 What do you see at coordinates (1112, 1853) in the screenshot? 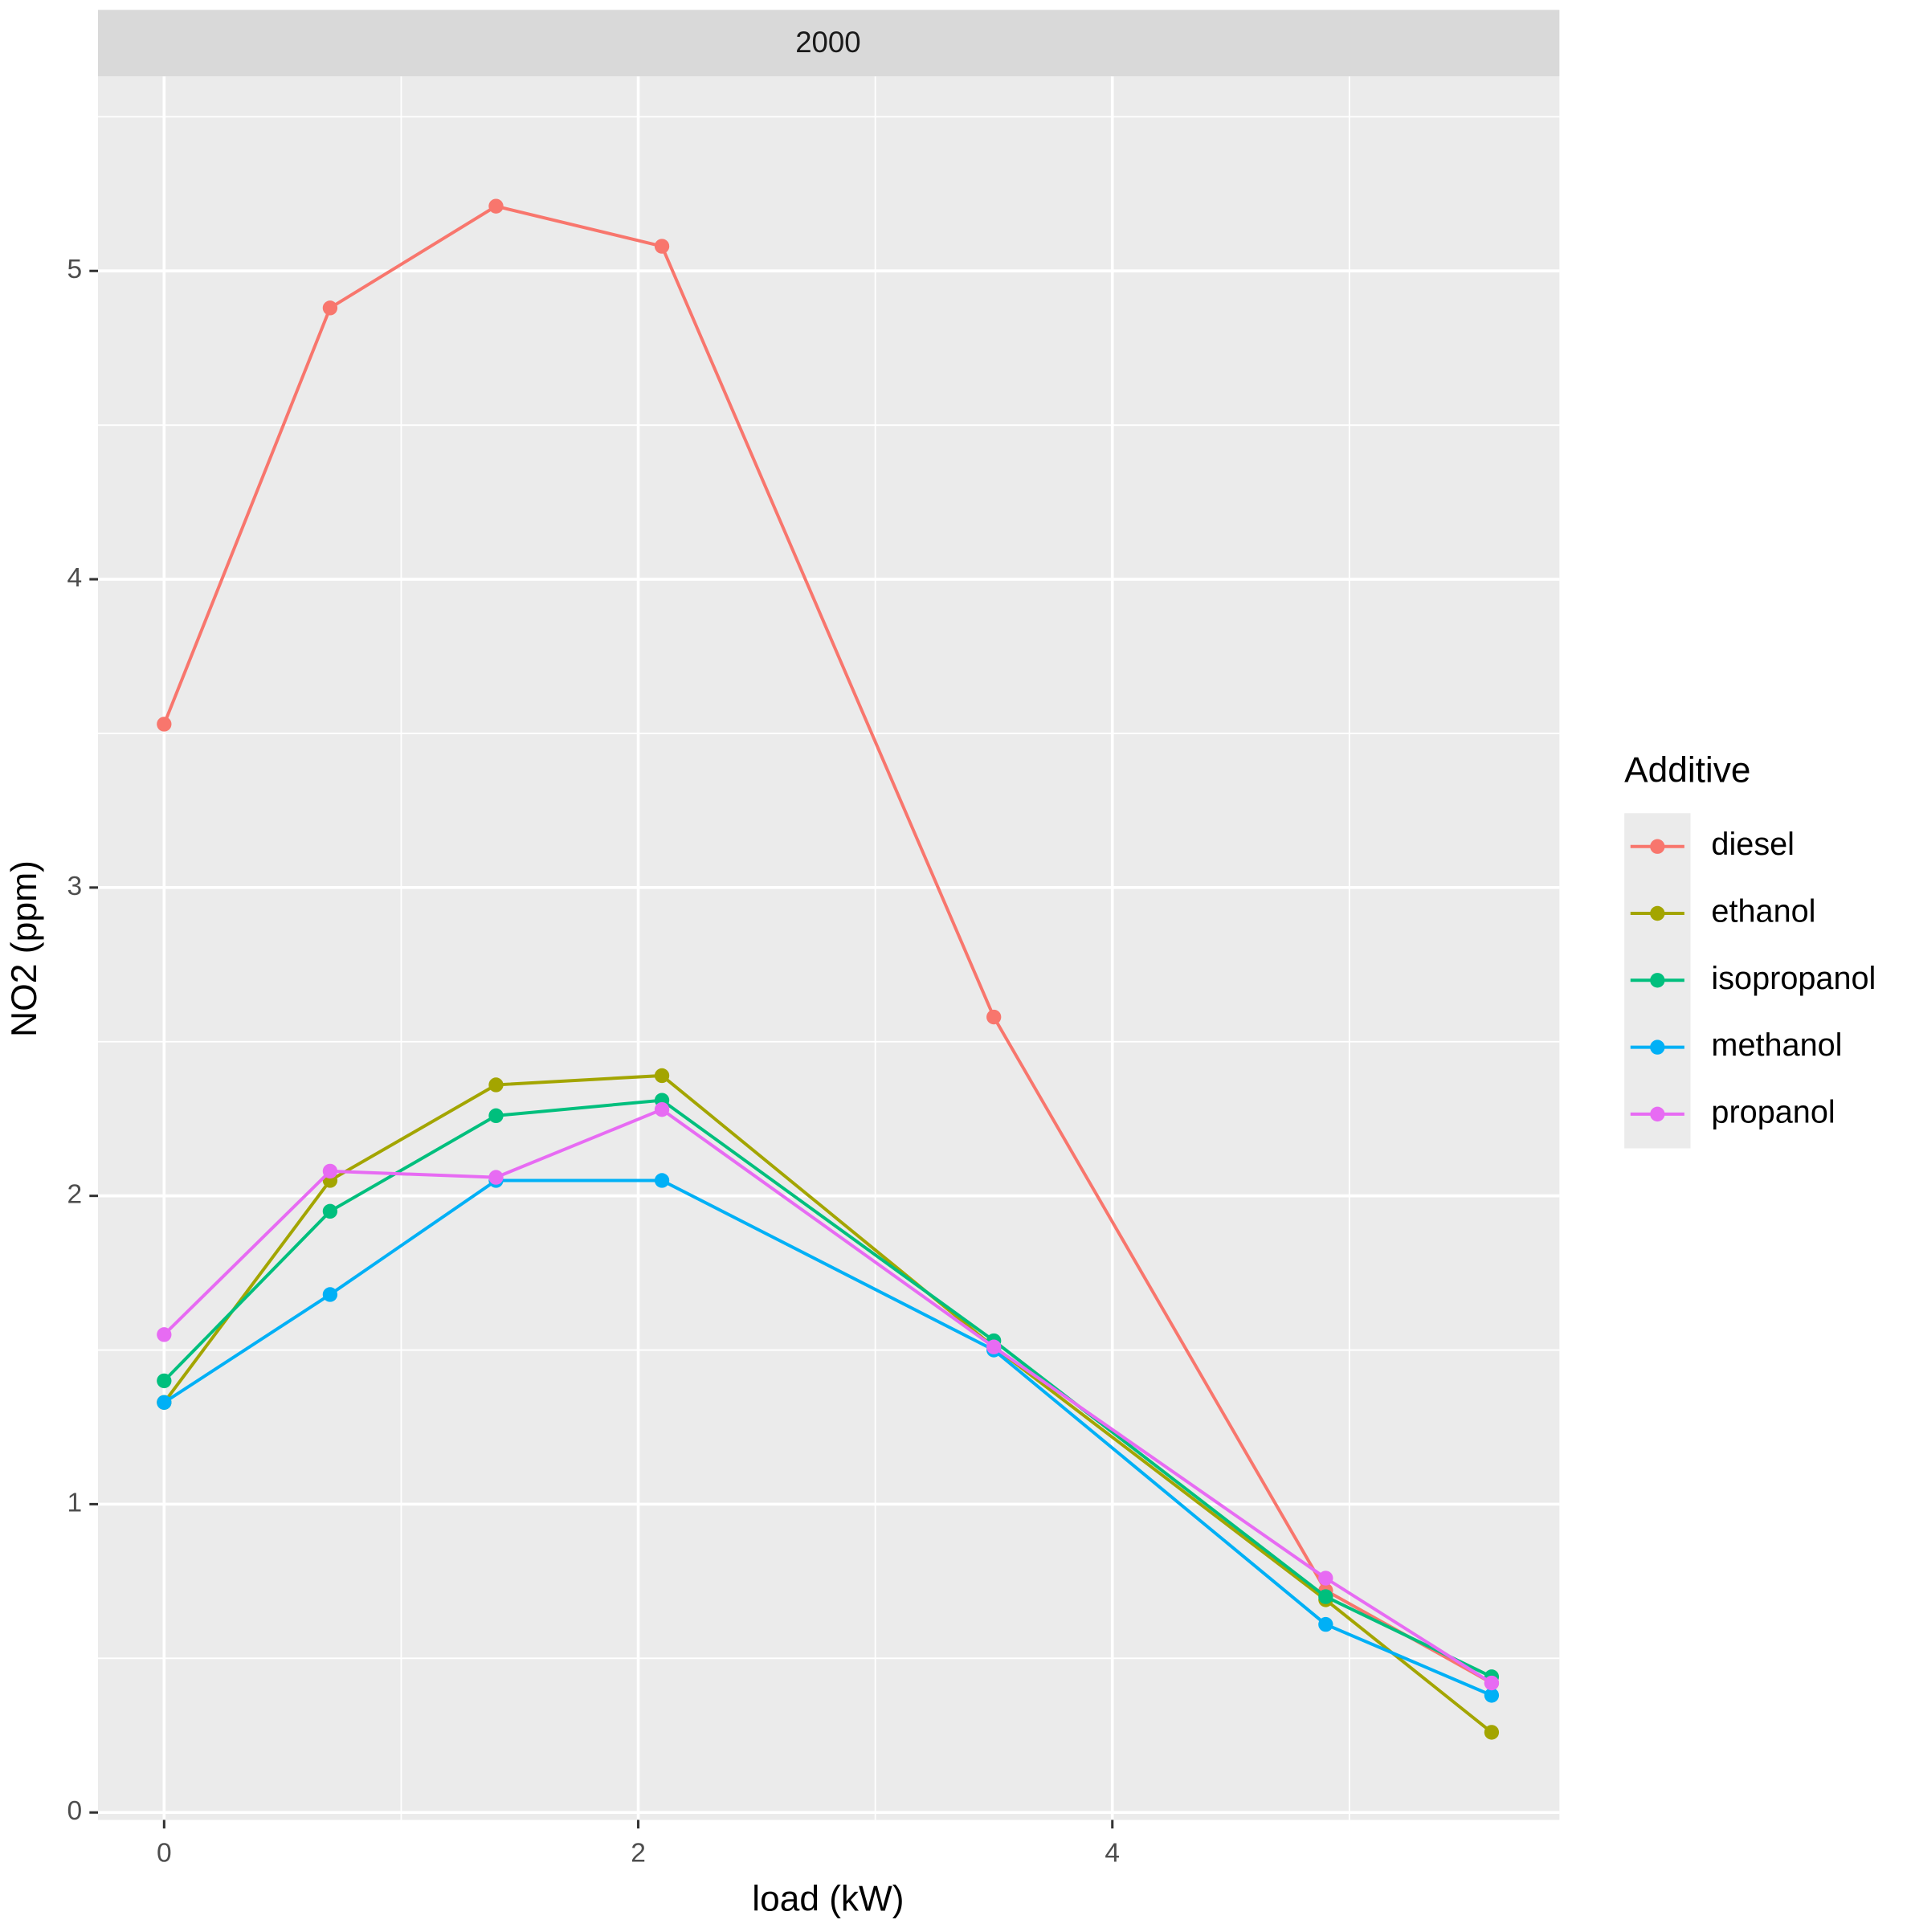
I see `x-tick-label: 4` at bounding box center [1112, 1853].